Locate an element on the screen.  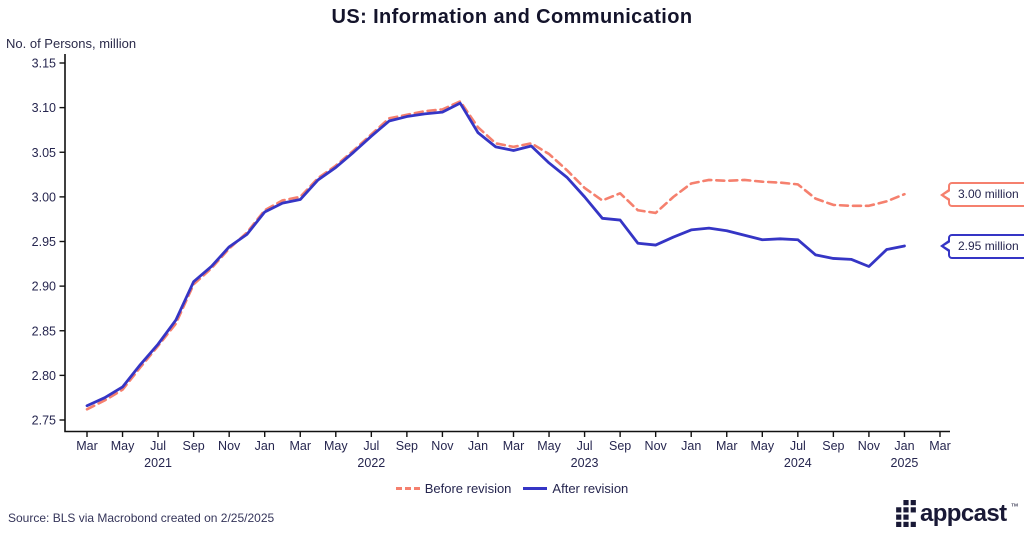
y-tick-label: 3.15 is located at coordinates (44, 64).